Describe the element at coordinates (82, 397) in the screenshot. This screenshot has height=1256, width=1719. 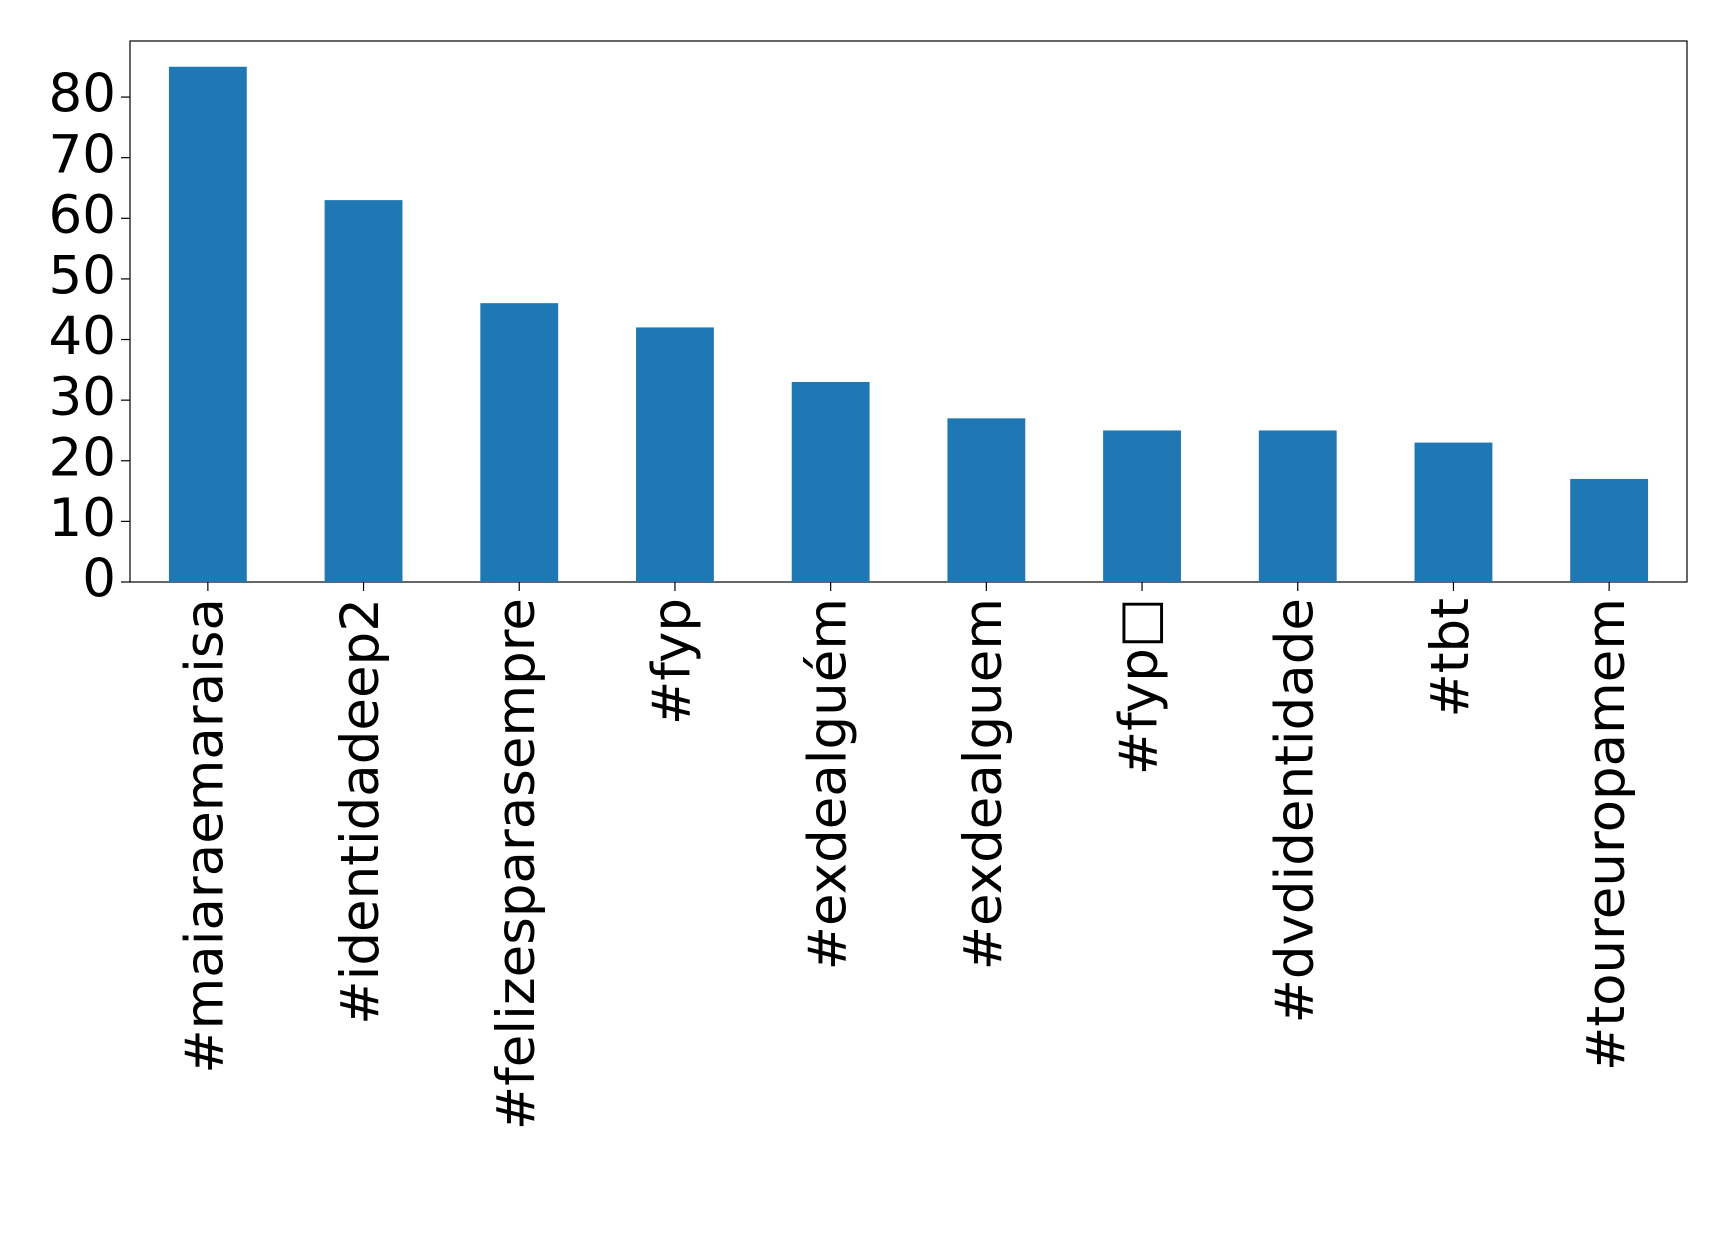
I see `y-tick-label: 30` at that location.